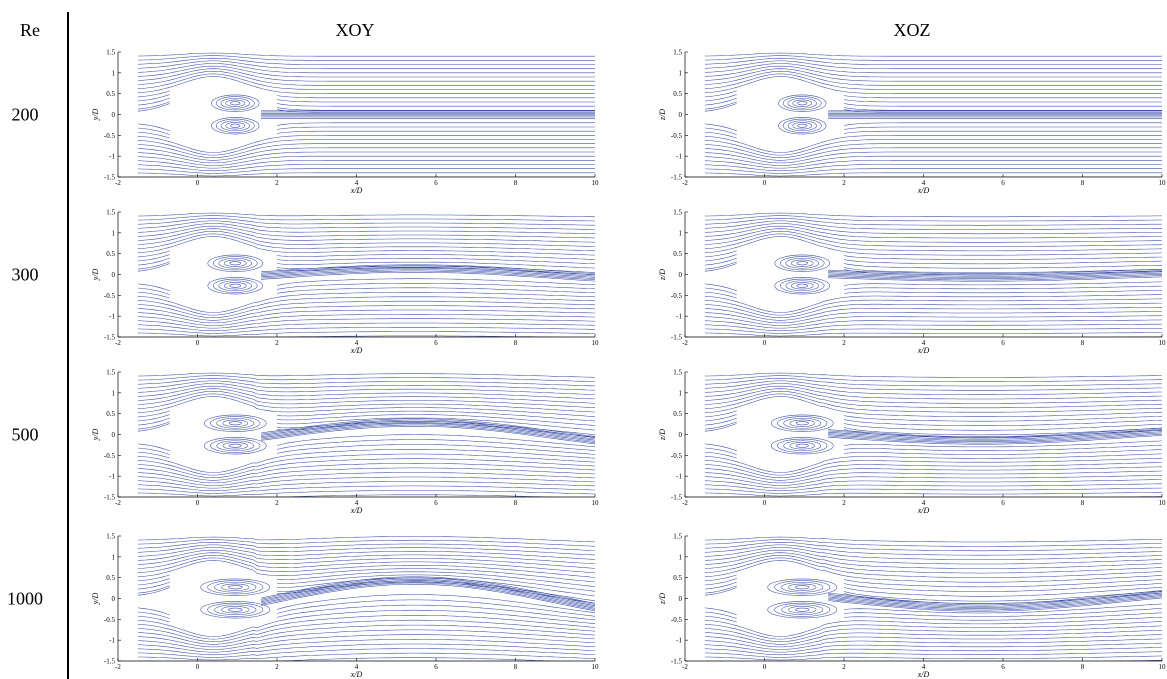  I want to click on x-tick-label: 2, so click(844, 343).